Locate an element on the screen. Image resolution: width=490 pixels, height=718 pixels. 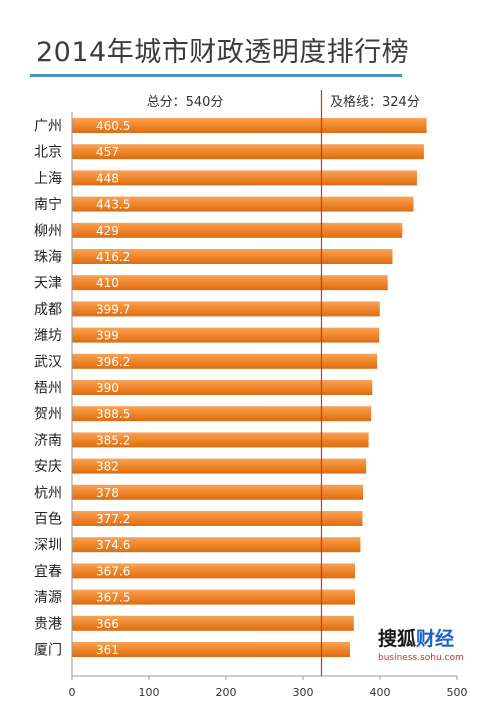
x-tick-label: 0 is located at coordinates (72, 692).